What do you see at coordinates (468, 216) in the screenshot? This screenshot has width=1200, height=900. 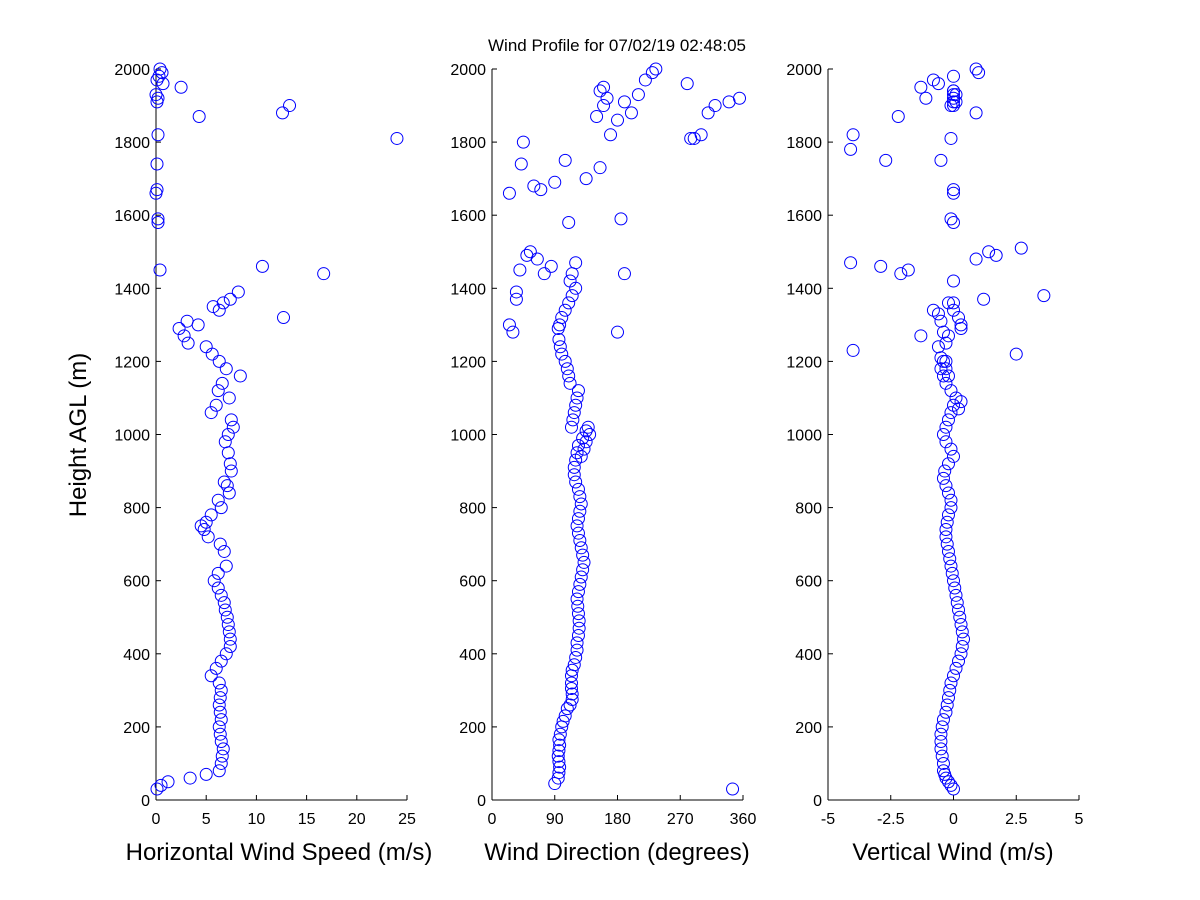 I see `y-tick-label: 1600` at bounding box center [468, 216].